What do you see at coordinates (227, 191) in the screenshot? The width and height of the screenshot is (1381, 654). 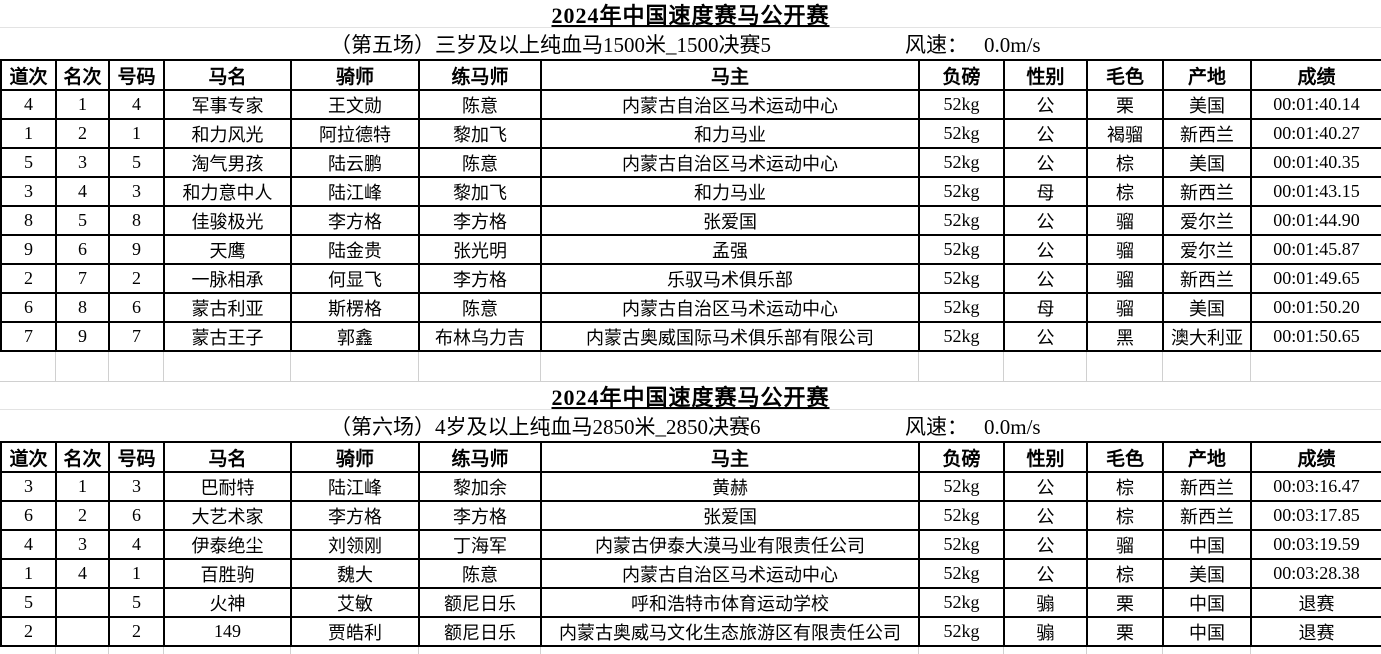 I see `cell-horse-name: 和力意中人` at bounding box center [227, 191].